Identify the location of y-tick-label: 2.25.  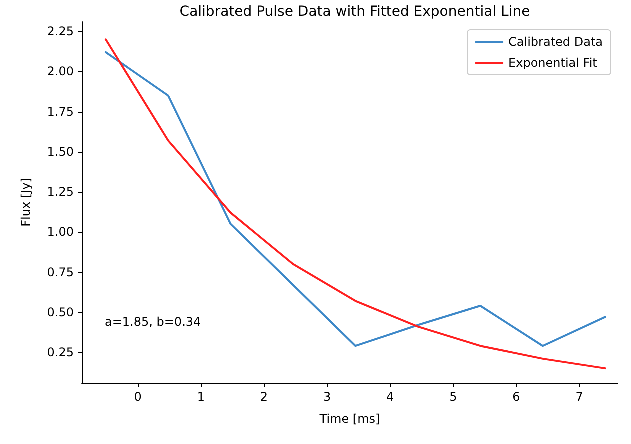
(60, 31).